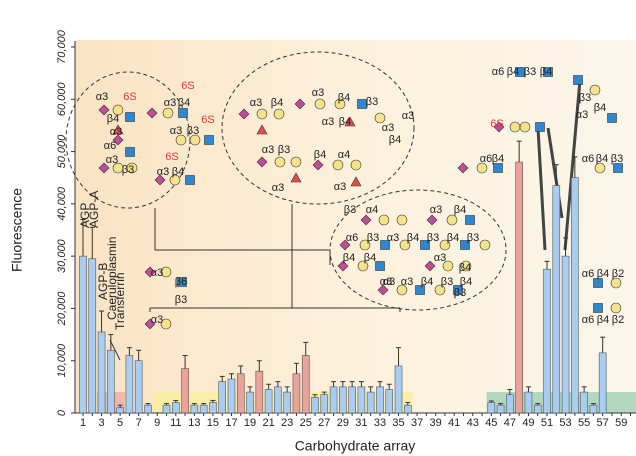 This screenshot has width=636, height=456. I want to click on x-tick-label: 3, so click(101, 423).